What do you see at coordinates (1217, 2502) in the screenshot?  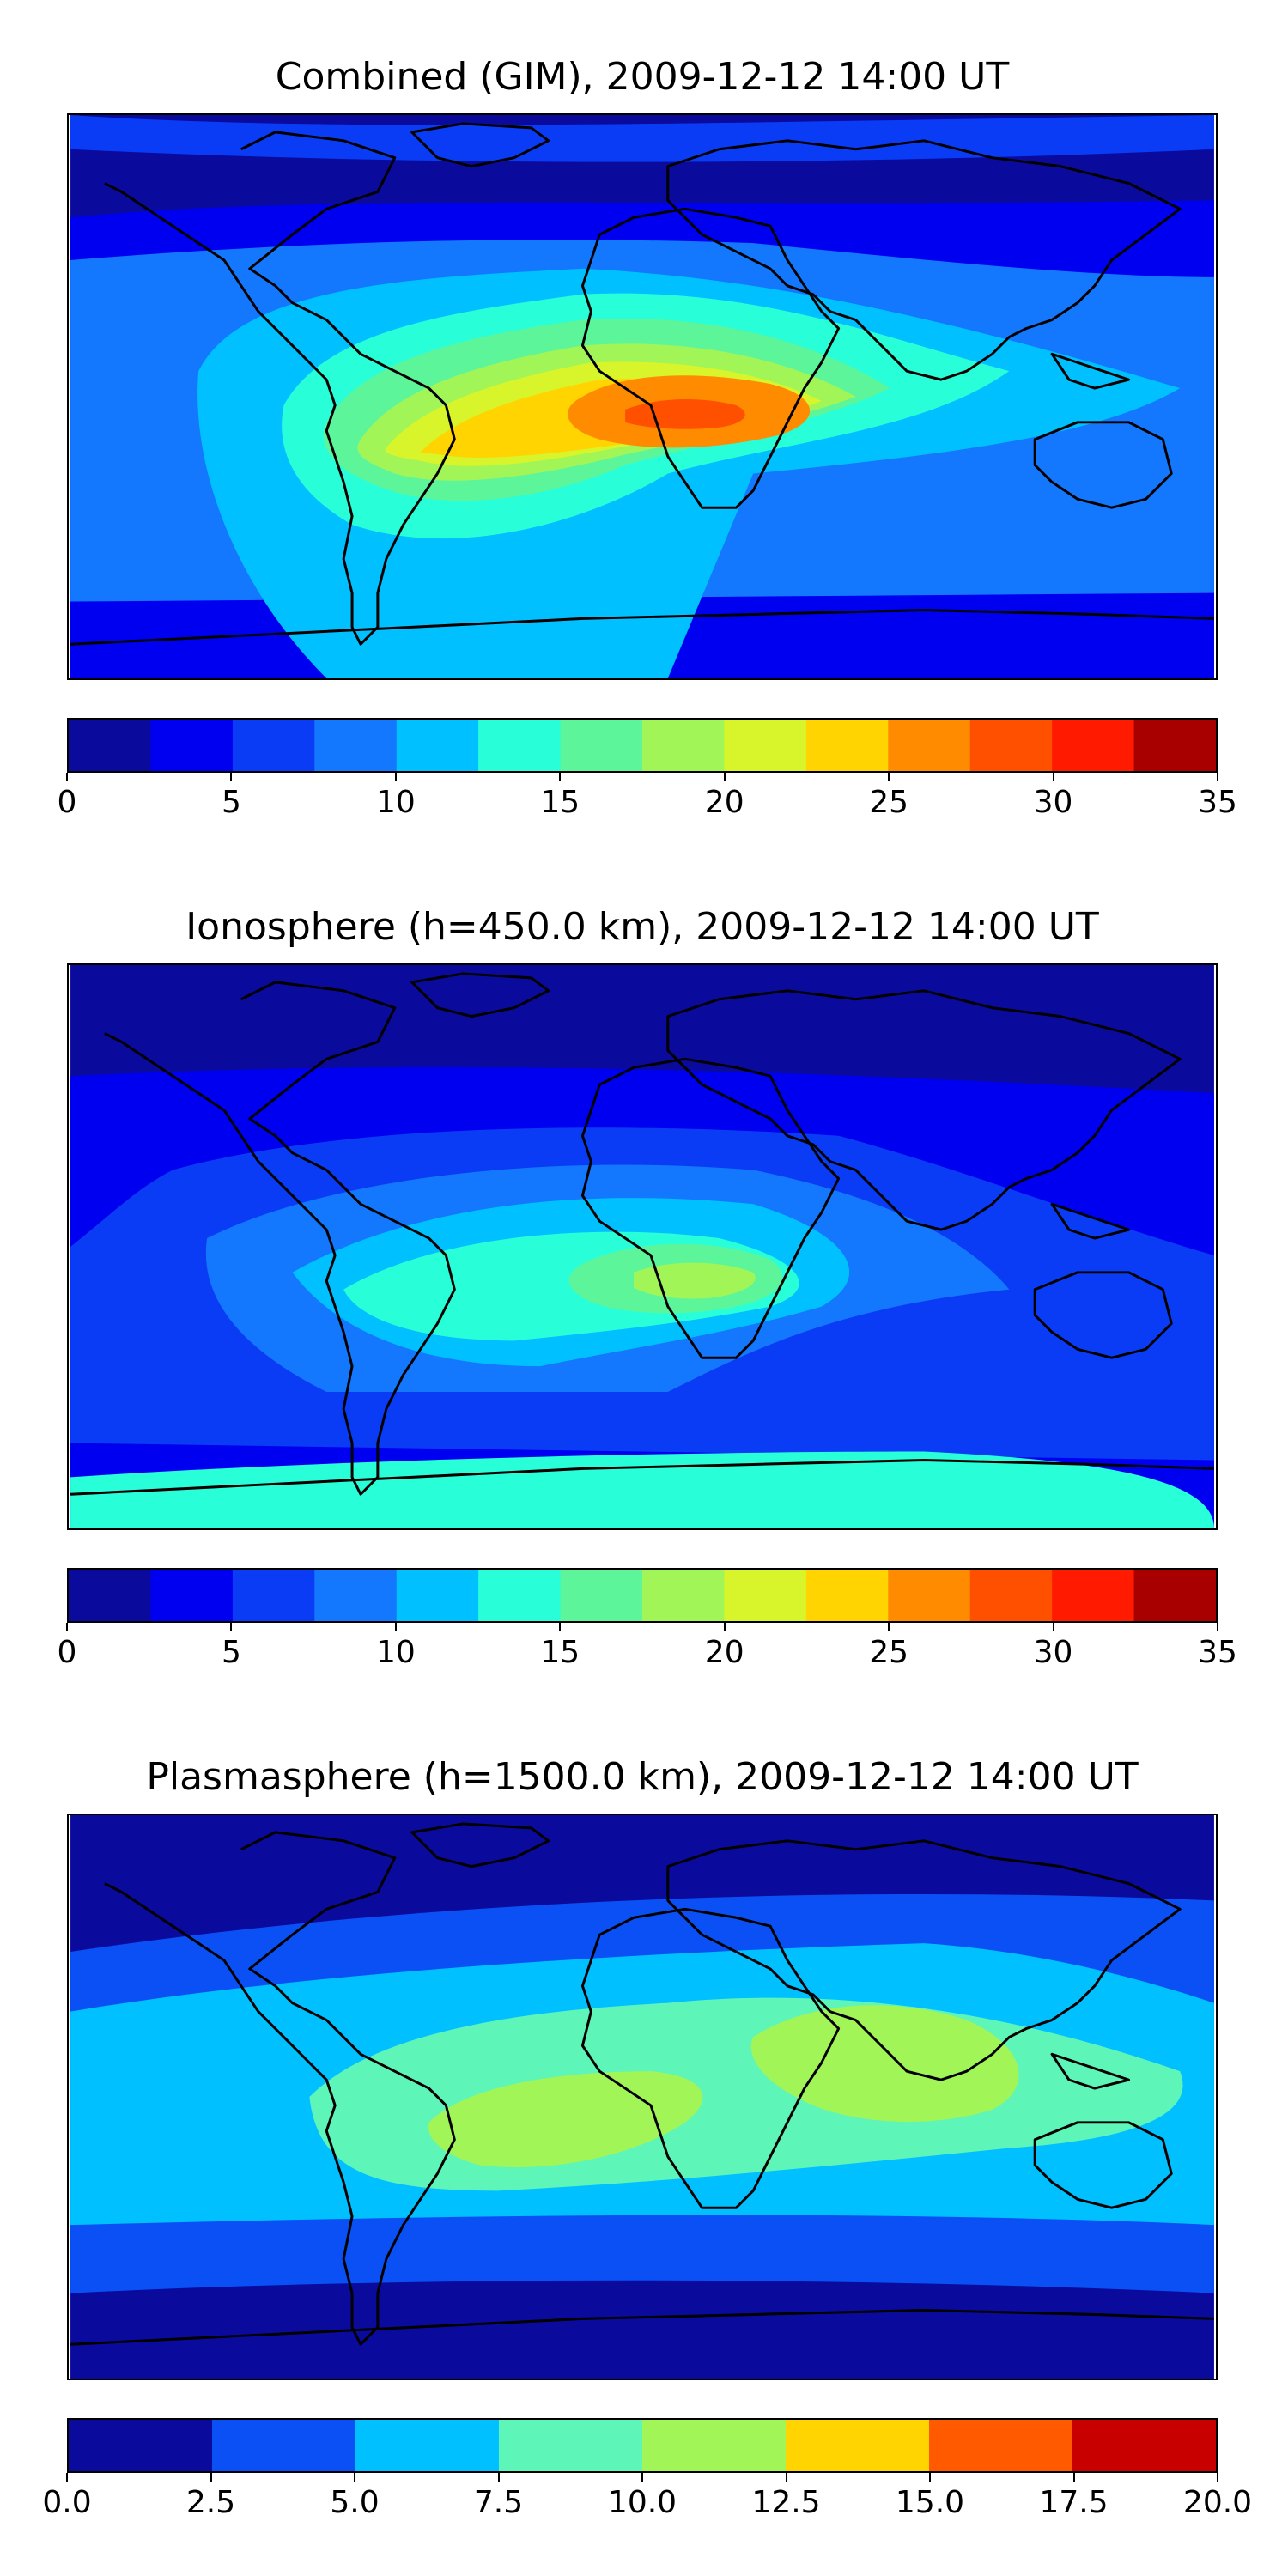 I see `colorbar-tick-label: 20.0` at bounding box center [1217, 2502].